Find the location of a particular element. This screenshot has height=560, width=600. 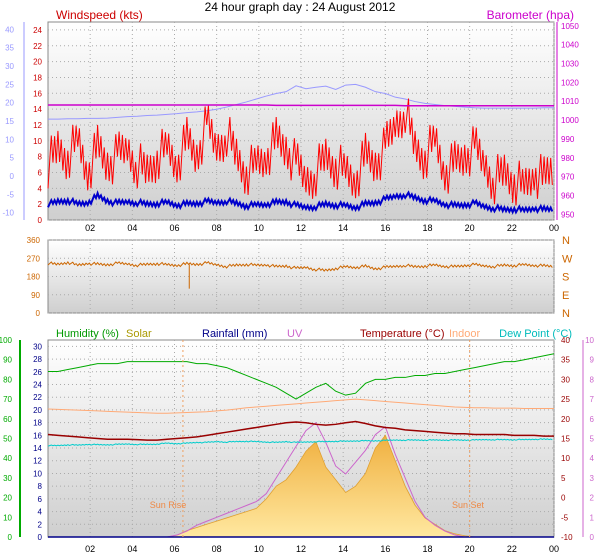

x-tick-label: 16 is located at coordinates (385, 549).